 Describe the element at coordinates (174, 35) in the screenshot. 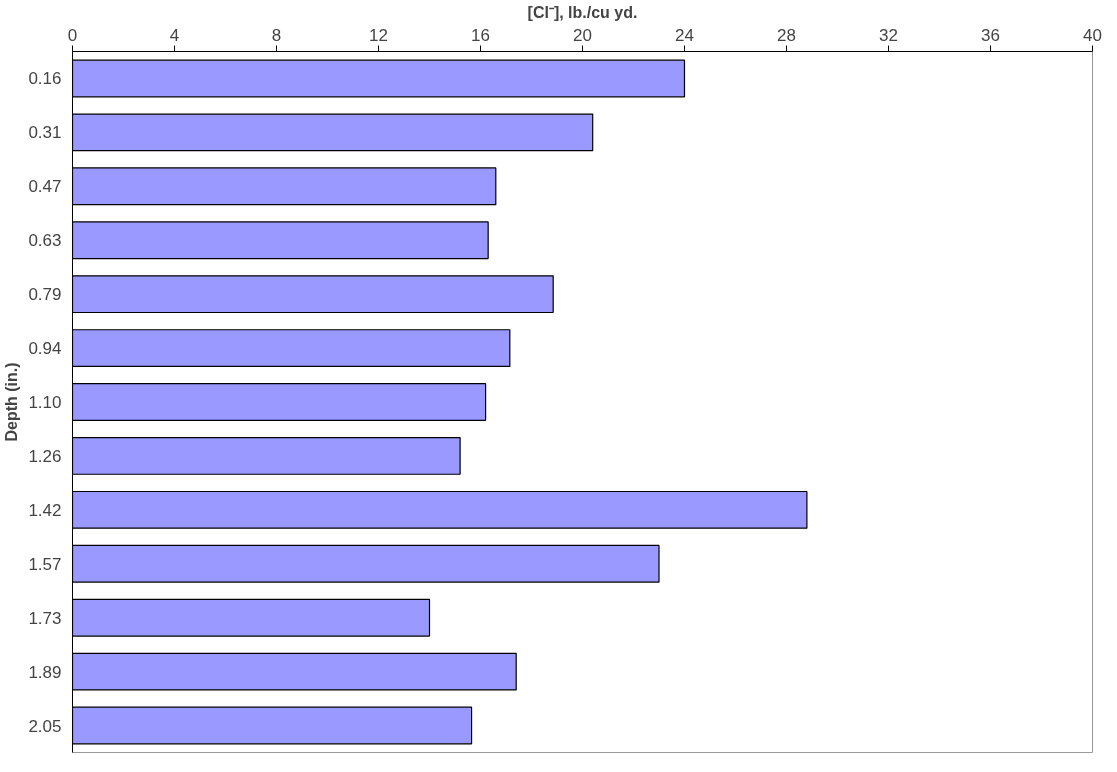

I see `x-tick-label: 4` at that location.